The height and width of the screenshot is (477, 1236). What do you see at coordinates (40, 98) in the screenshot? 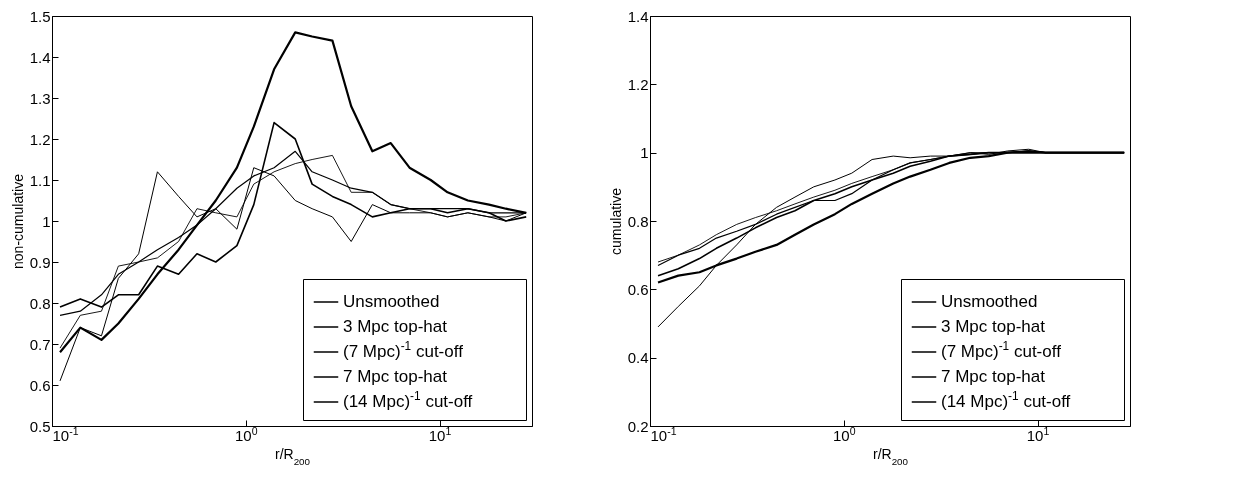
I see `y-tick-label: 1.3` at bounding box center [40, 98].